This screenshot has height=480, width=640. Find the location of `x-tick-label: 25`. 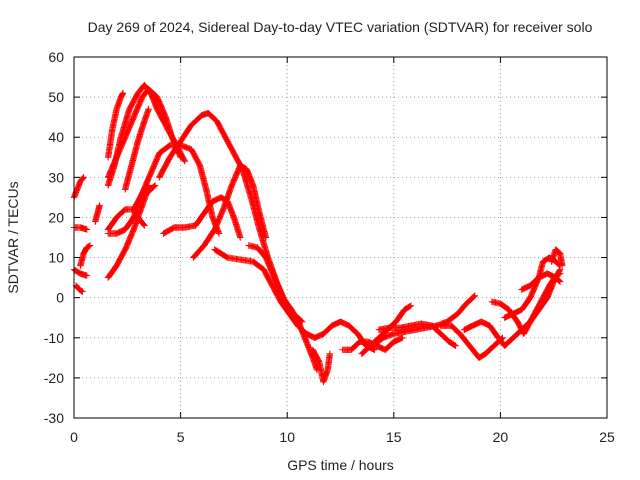

x-tick-label: 25 is located at coordinates (607, 437).